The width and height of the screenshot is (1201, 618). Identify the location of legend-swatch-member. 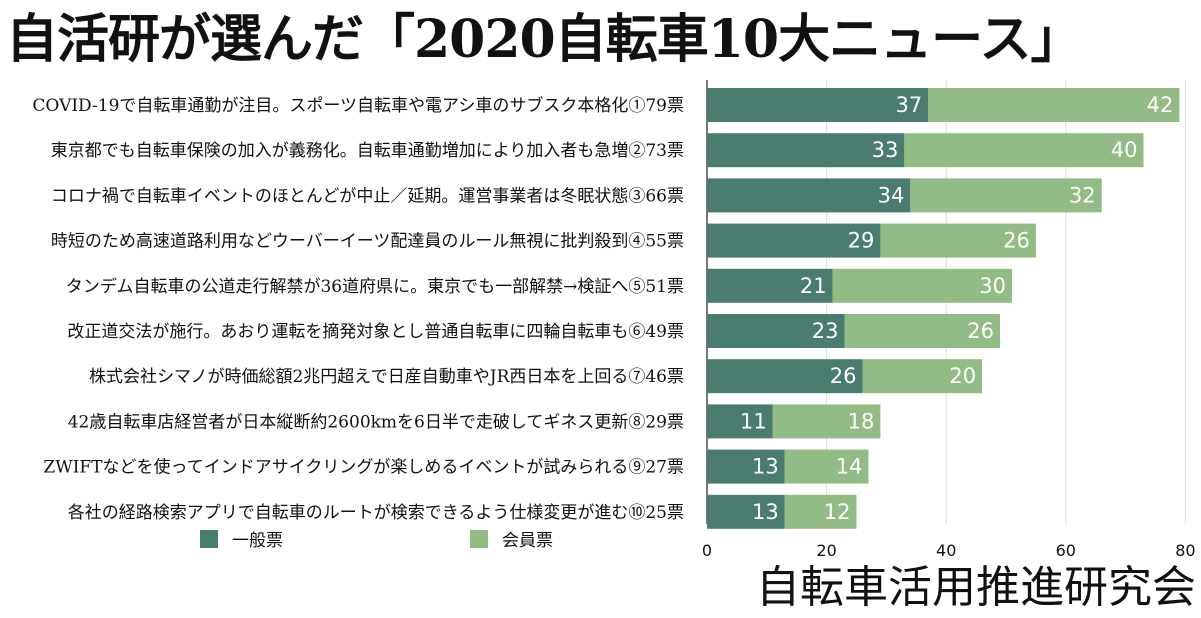
(479, 538).